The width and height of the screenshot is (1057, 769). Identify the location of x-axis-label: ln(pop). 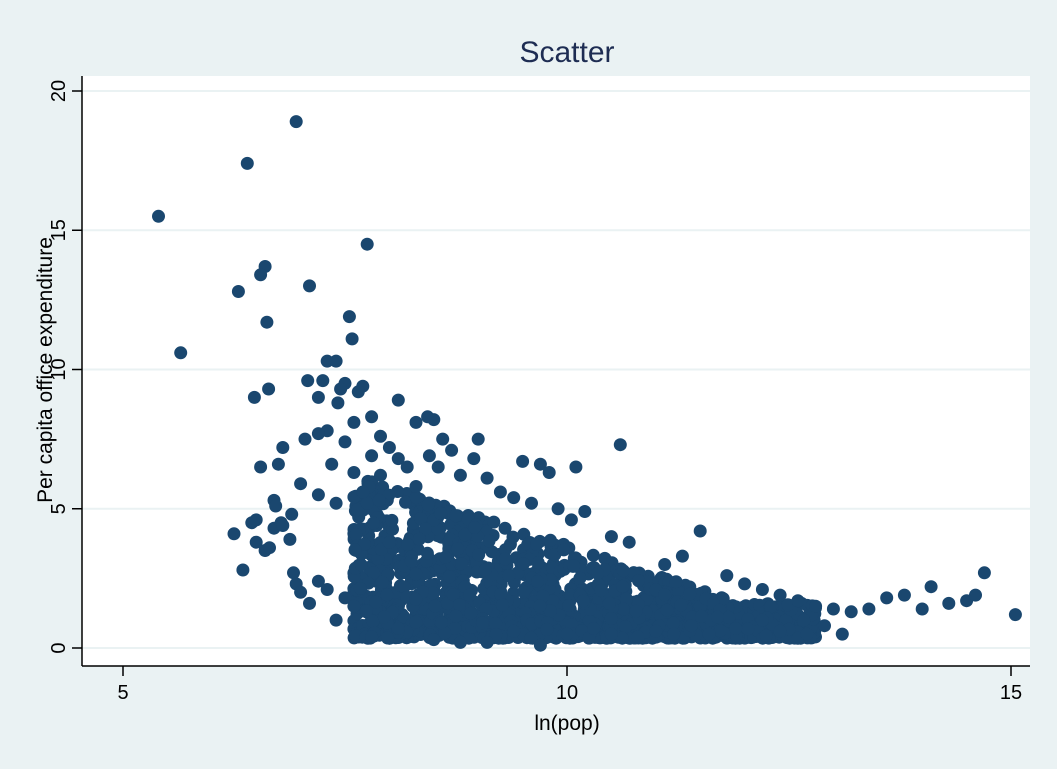
(566, 723).